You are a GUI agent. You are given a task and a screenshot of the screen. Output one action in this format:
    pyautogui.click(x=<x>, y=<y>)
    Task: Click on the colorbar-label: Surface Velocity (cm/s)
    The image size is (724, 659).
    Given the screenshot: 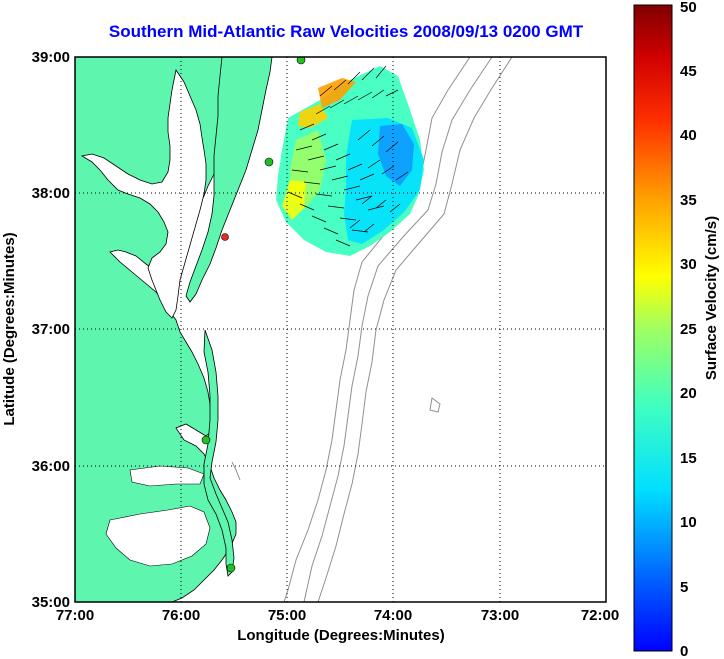 What is the action you would take?
    pyautogui.click(x=711, y=298)
    